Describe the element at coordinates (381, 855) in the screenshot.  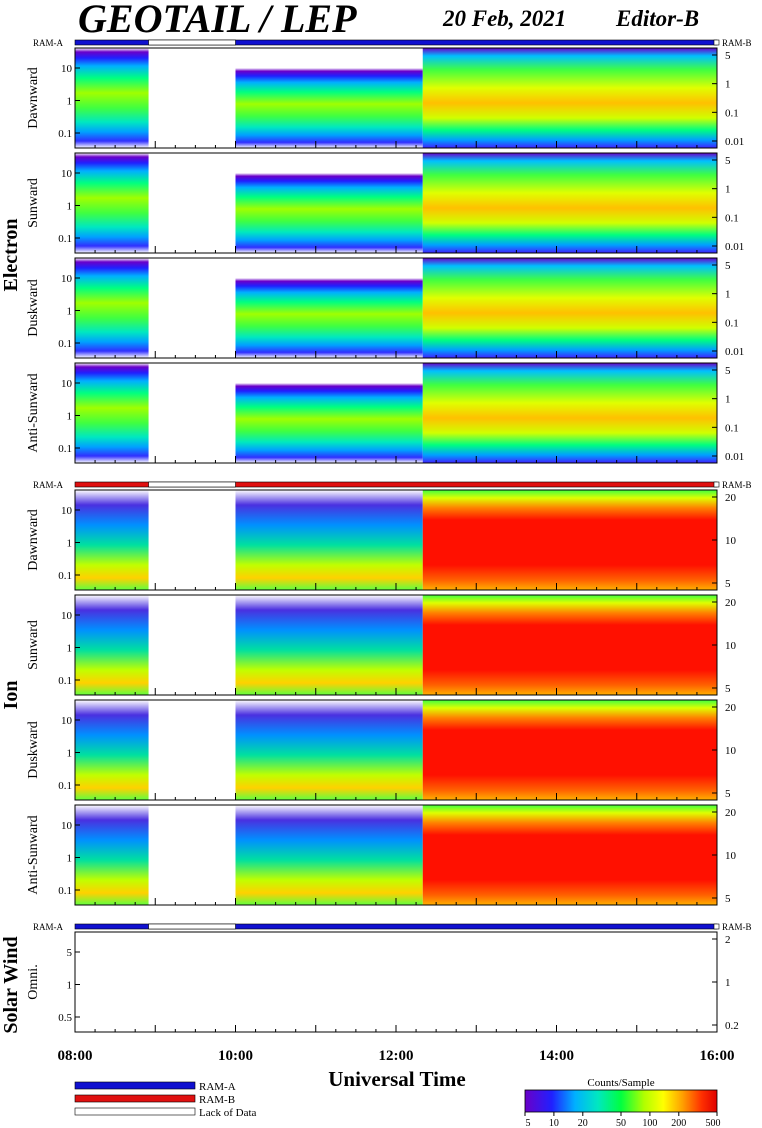
I see `ion-panel-4: Anti-Sunward 10 1 0.1 20 10 5` at that location.